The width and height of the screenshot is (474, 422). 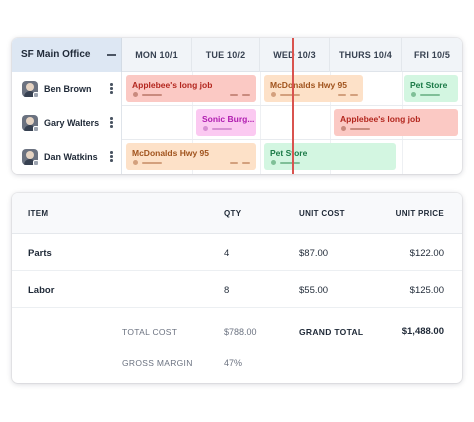 I want to click on item-qty: 4, so click(x=227, y=253).